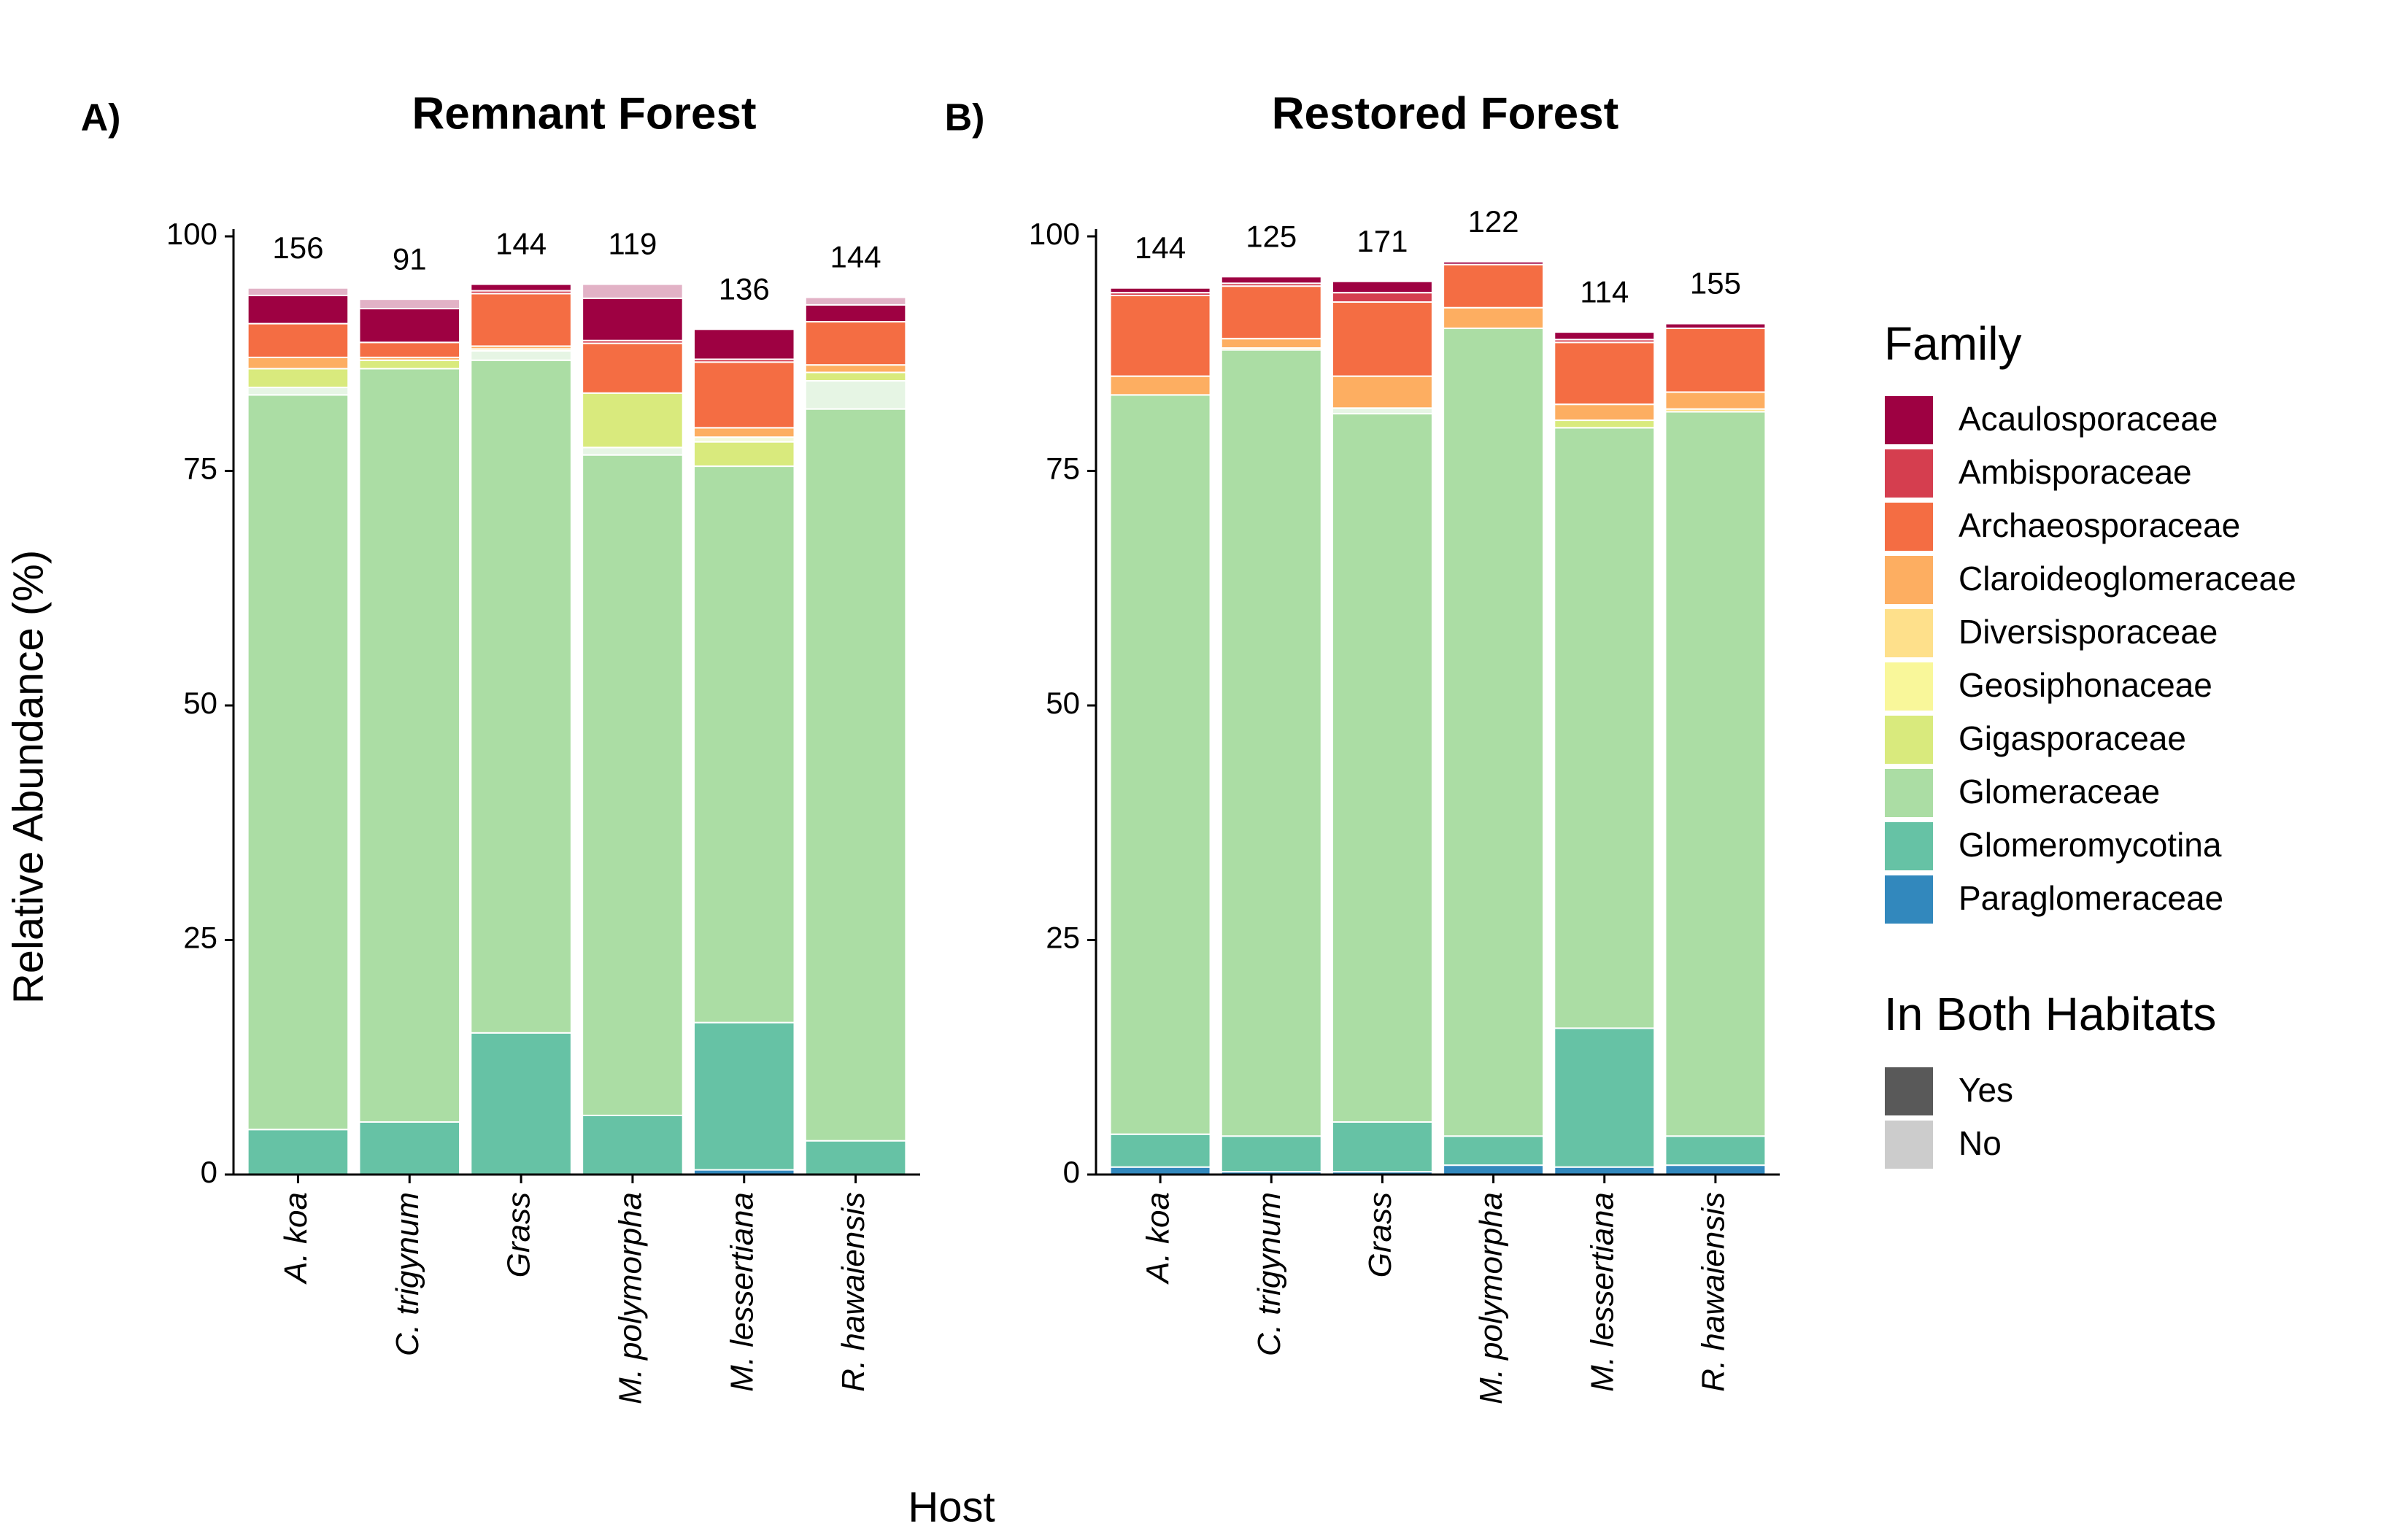 The height and width of the screenshot is (1532, 2408). What do you see at coordinates (200, 703) in the screenshot?
I see `y-tick-label: 50` at bounding box center [200, 703].